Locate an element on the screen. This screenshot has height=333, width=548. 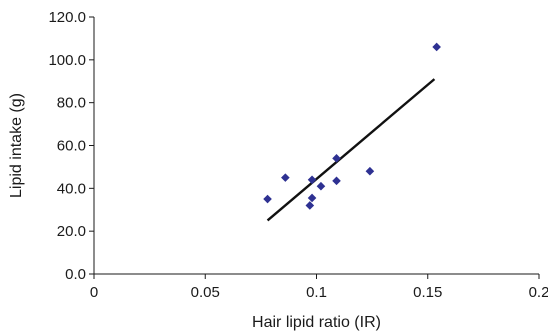
y-tick-label: 120.0 is located at coordinates (67, 17).